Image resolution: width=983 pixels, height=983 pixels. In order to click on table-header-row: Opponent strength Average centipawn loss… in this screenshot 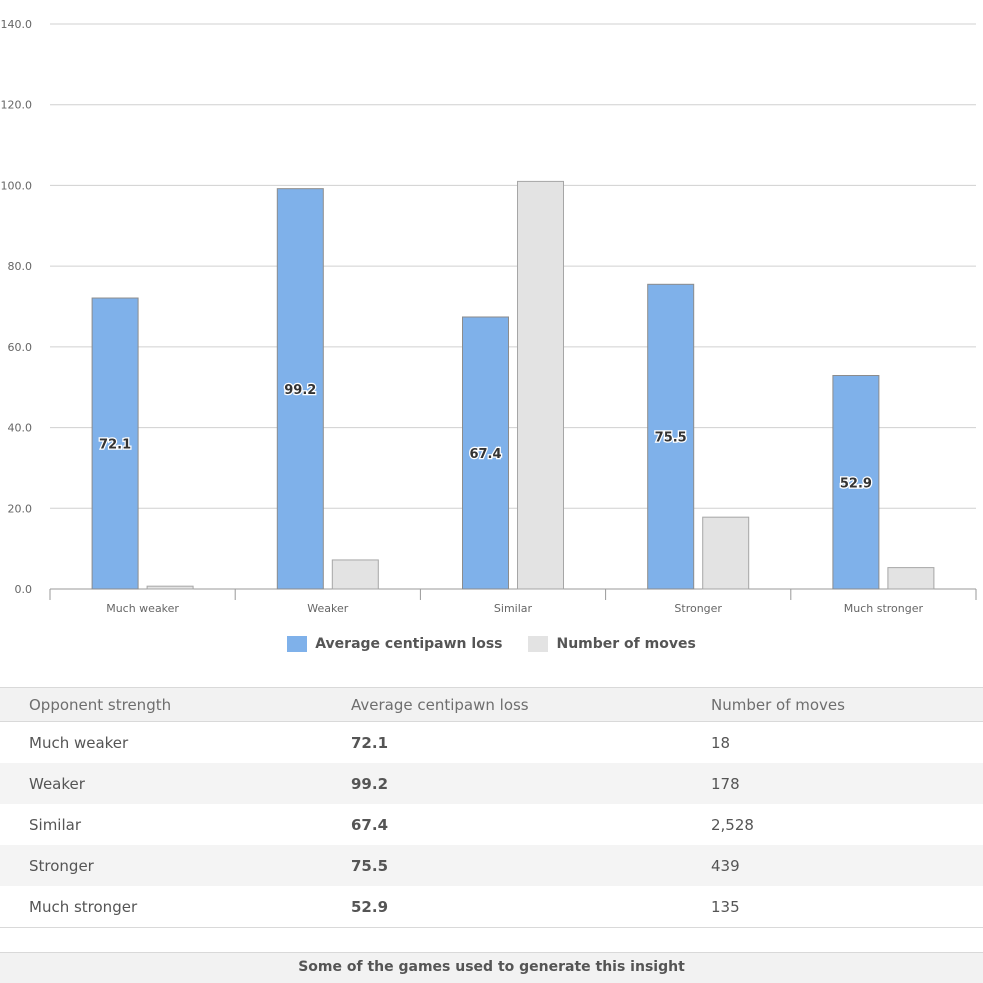, I will do `click(491, 704)`.